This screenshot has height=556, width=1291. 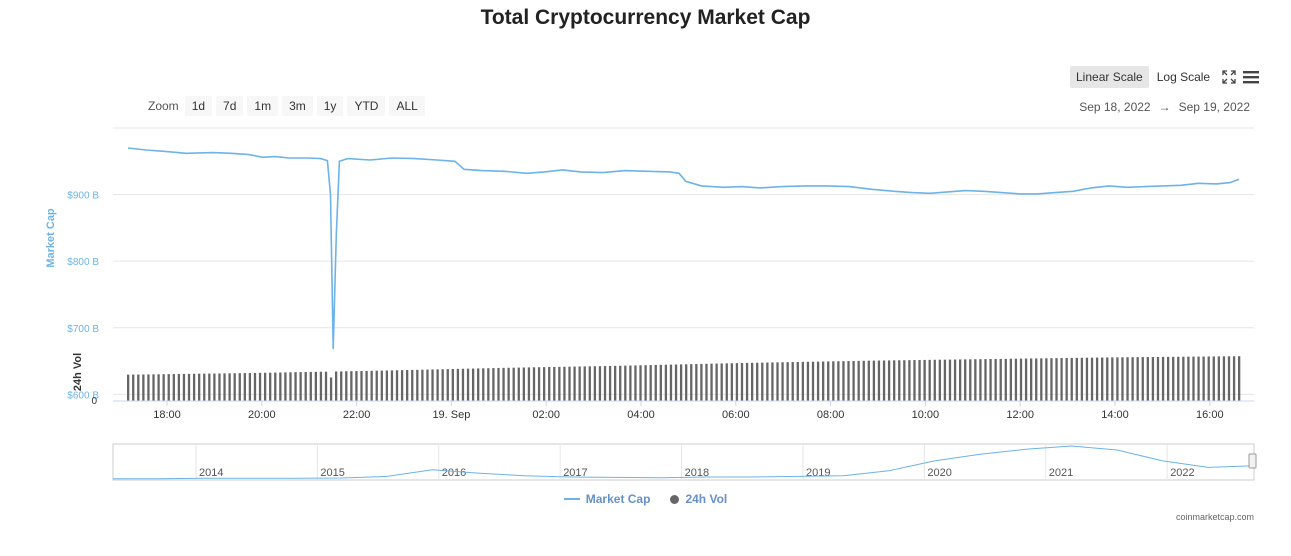 What do you see at coordinates (641, 415) in the screenshot?
I see `x-tick-label: 04:00` at bounding box center [641, 415].